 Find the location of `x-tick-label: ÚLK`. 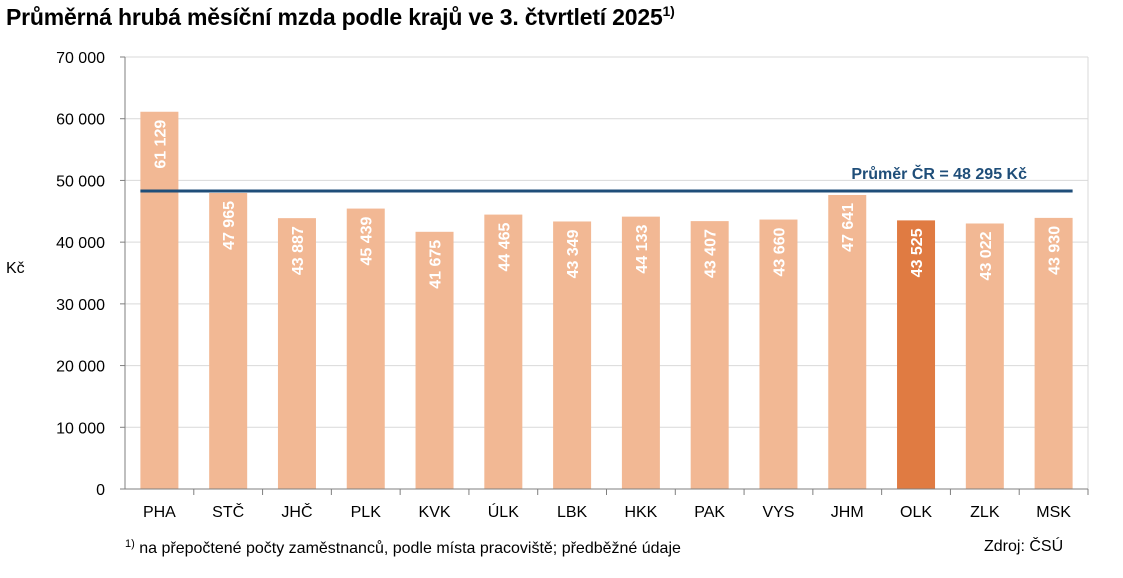

x-tick-label: ÚLK is located at coordinates (503, 511).